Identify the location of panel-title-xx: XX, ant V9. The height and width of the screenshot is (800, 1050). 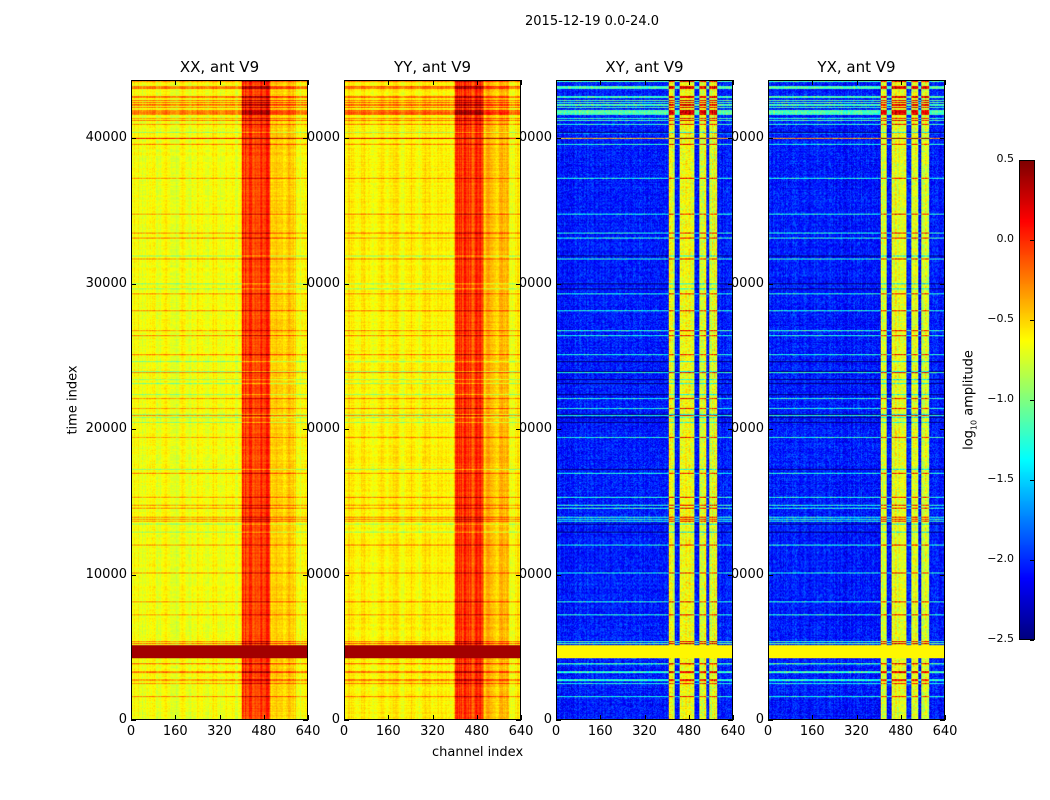
(219, 67).